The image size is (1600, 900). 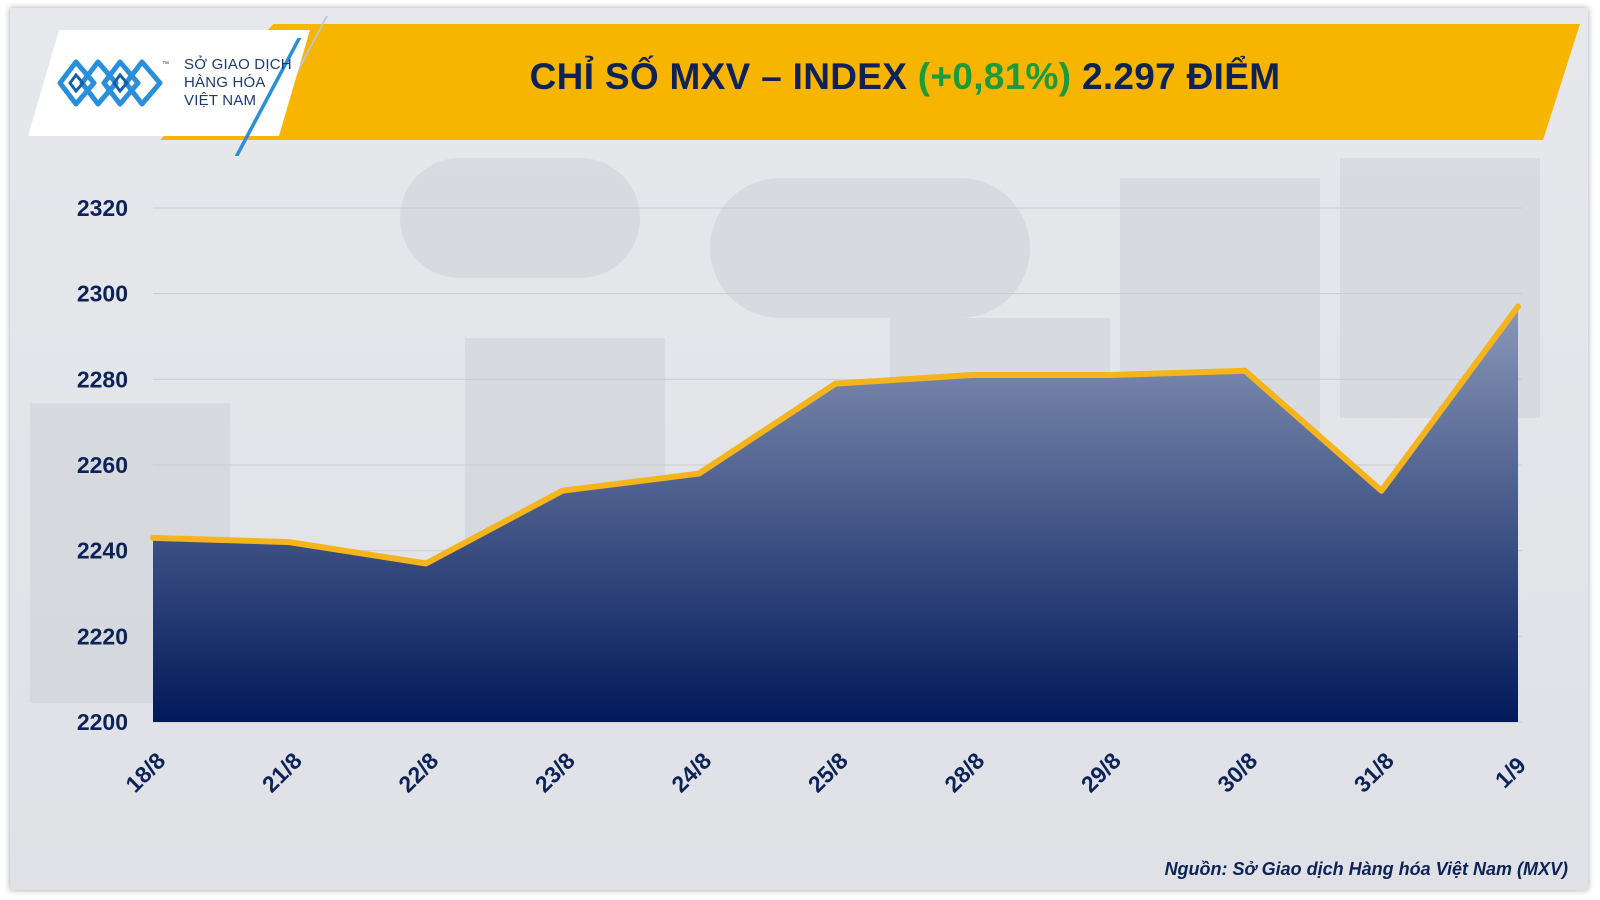 I want to click on title-banner, so click(x=870, y=82).